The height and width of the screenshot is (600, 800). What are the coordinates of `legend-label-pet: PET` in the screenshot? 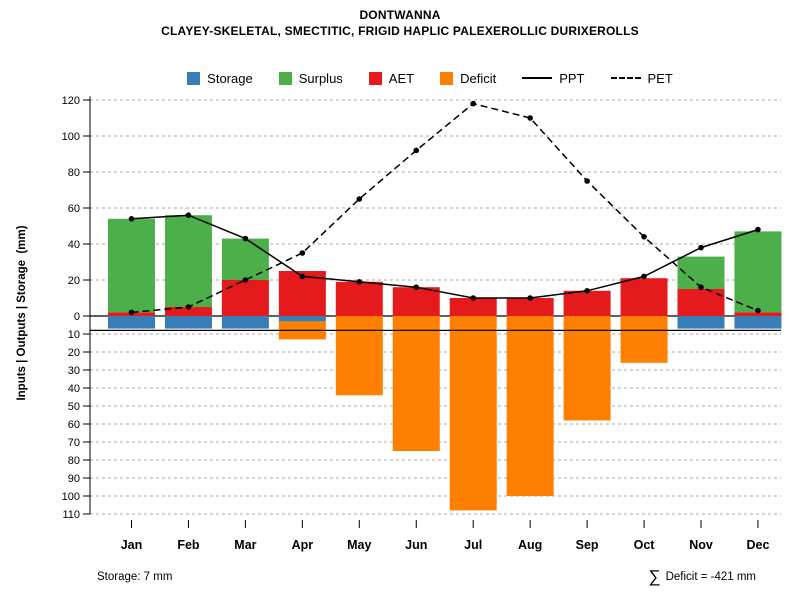 It's located at (660, 78).